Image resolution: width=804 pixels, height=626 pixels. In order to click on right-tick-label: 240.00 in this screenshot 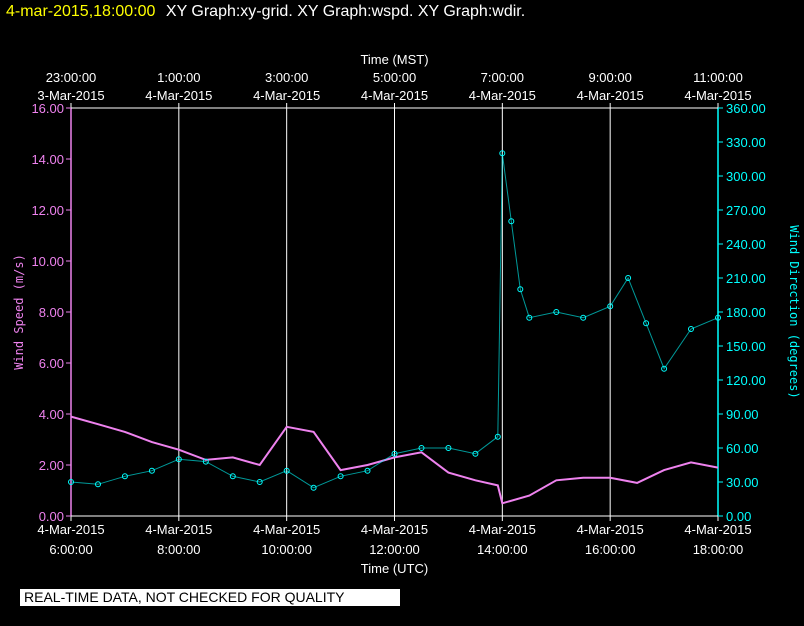, I will do `click(746, 244)`.